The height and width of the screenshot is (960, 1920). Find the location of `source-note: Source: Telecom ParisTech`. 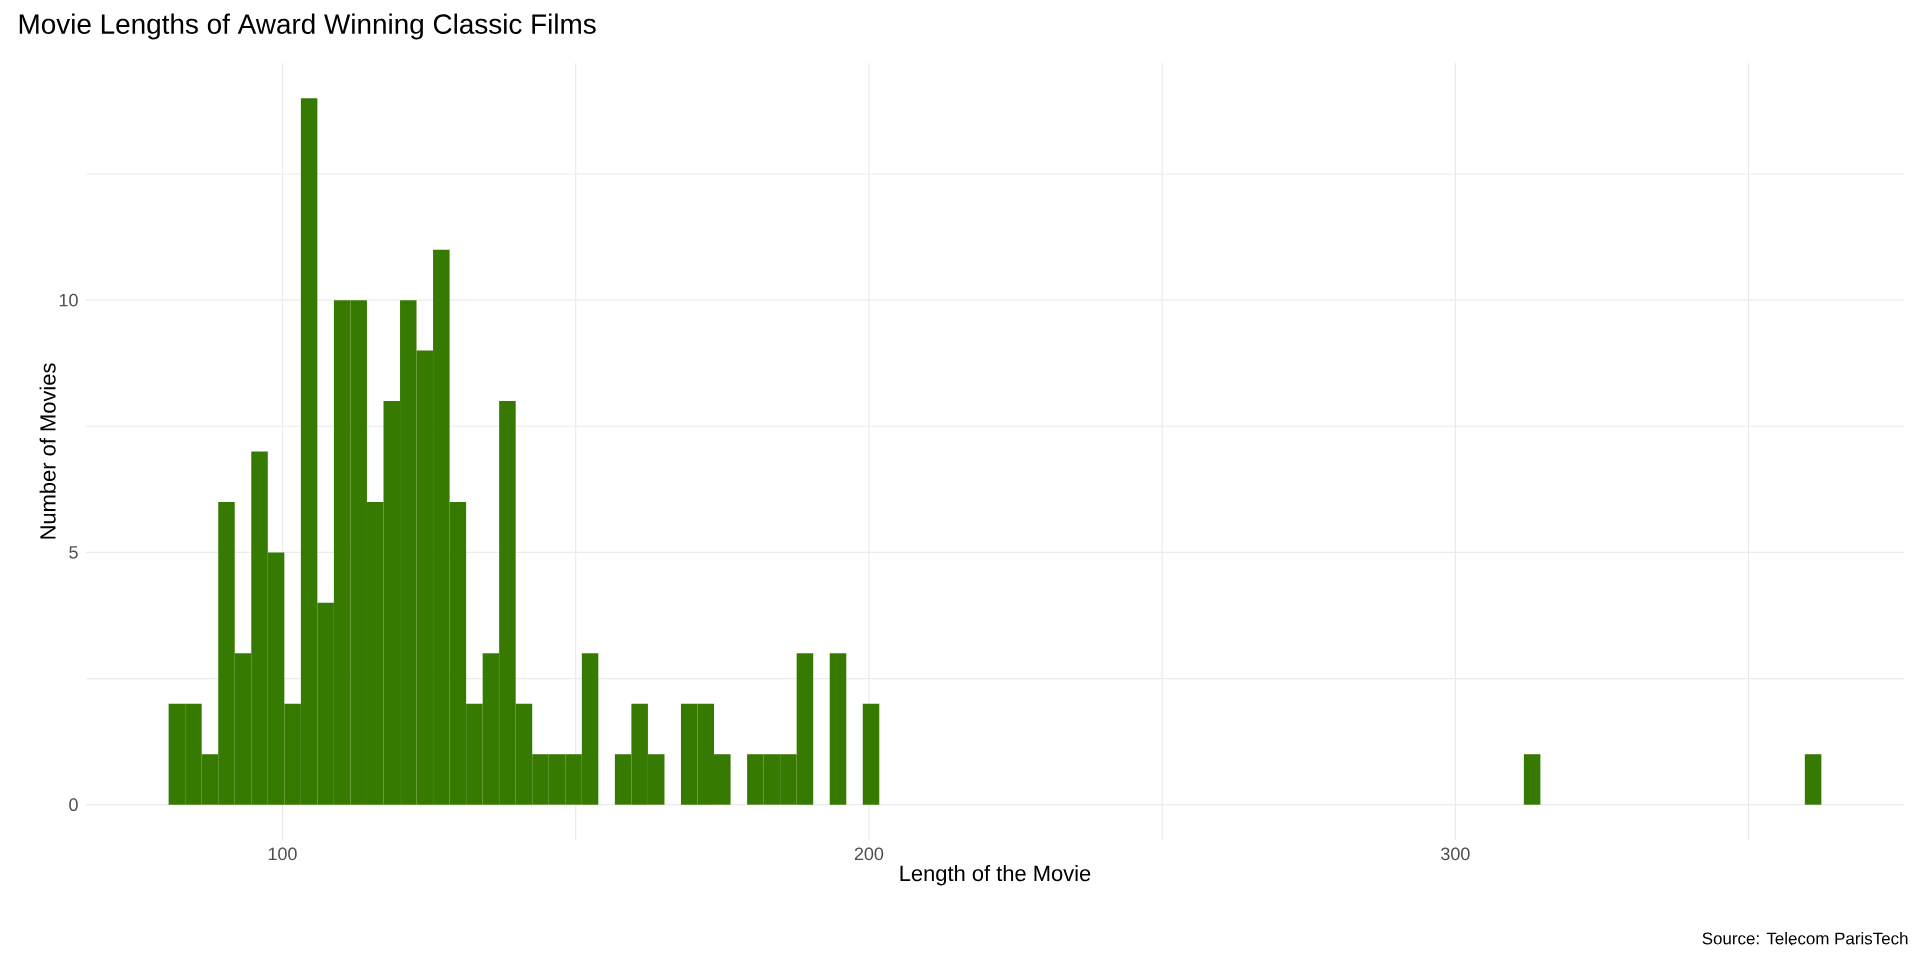

source-note: Source: Telecom ParisTech is located at coordinates (1805, 938).